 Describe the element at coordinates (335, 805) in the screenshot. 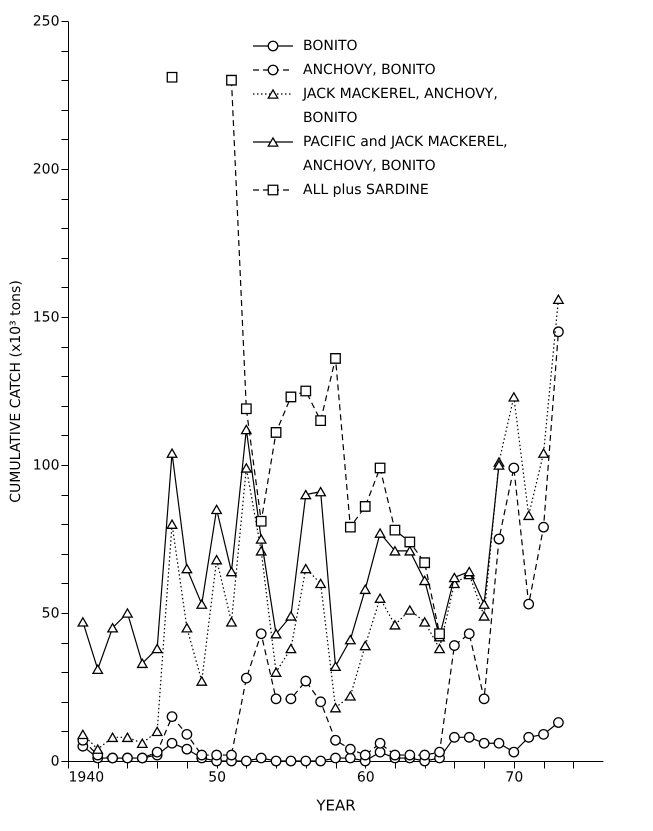

I see `x-axis-title: YEAR` at that location.